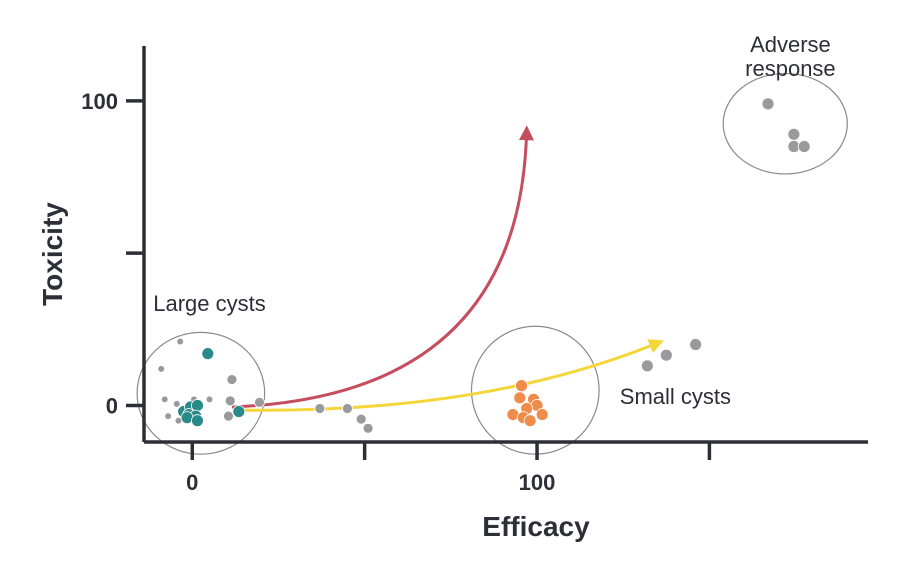  Describe the element at coordinates (790, 68) in the screenshot. I see `annotation-line: response` at that location.